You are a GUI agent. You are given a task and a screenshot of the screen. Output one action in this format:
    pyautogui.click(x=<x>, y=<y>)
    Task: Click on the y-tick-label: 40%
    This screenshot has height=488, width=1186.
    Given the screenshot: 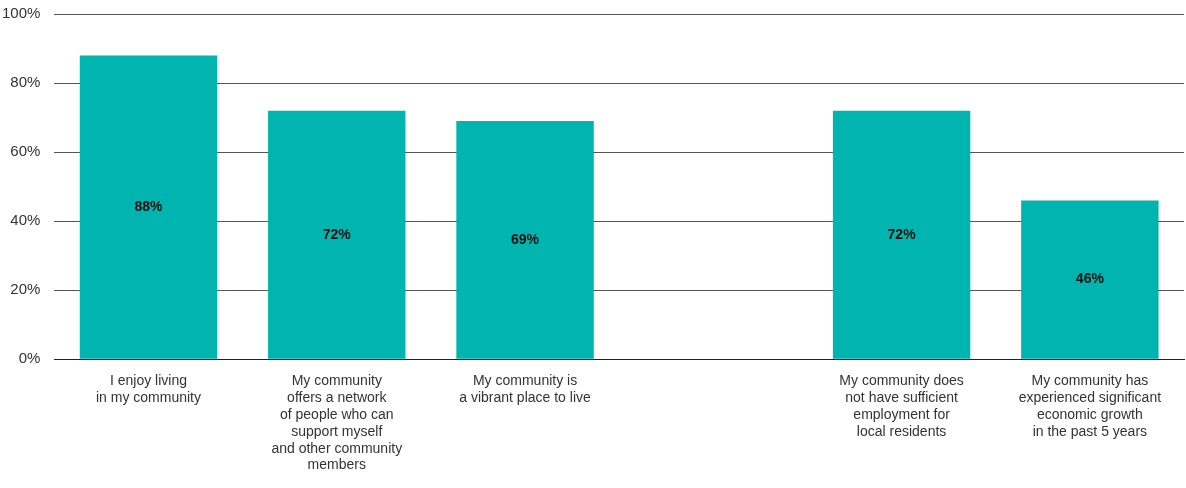 What is the action you would take?
    pyautogui.click(x=25, y=220)
    